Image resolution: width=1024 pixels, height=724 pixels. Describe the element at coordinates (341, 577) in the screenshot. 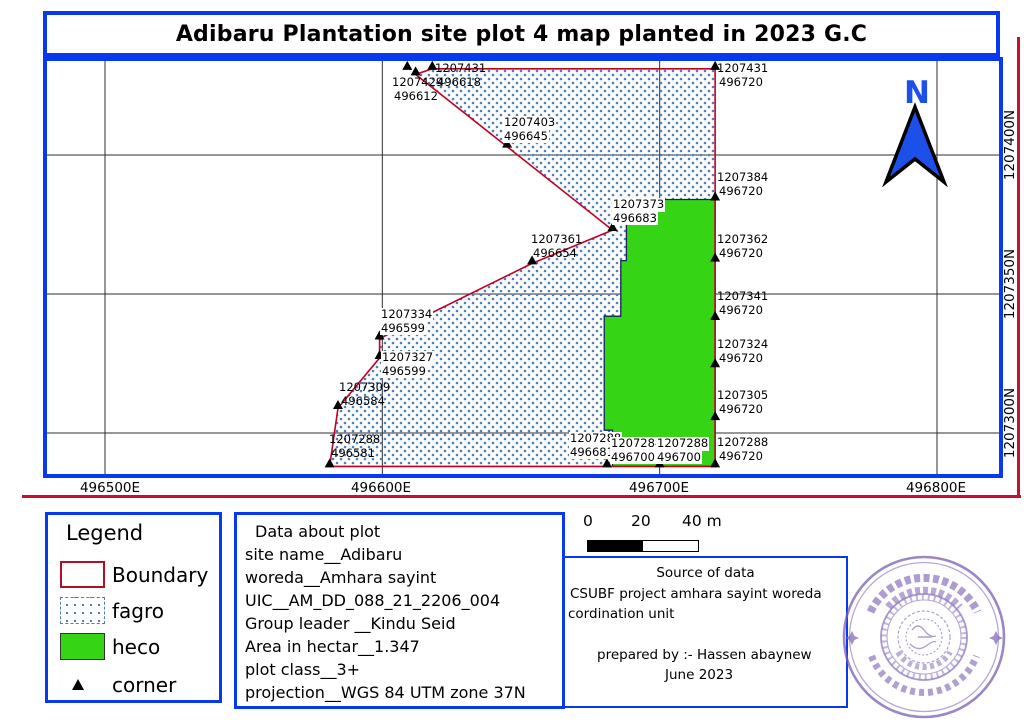

I see `plot-info-line: woreda__Amhara sayint` at that location.